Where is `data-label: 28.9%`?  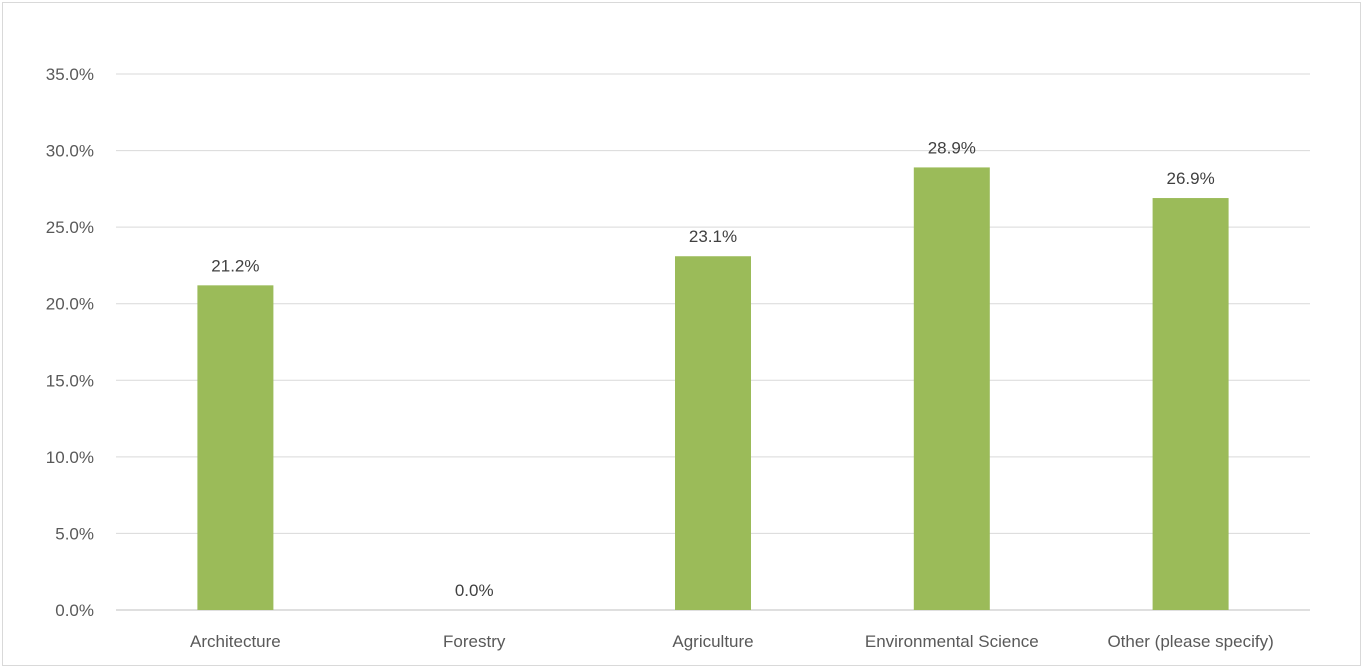 data-label: 28.9% is located at coordinates (952, 147).